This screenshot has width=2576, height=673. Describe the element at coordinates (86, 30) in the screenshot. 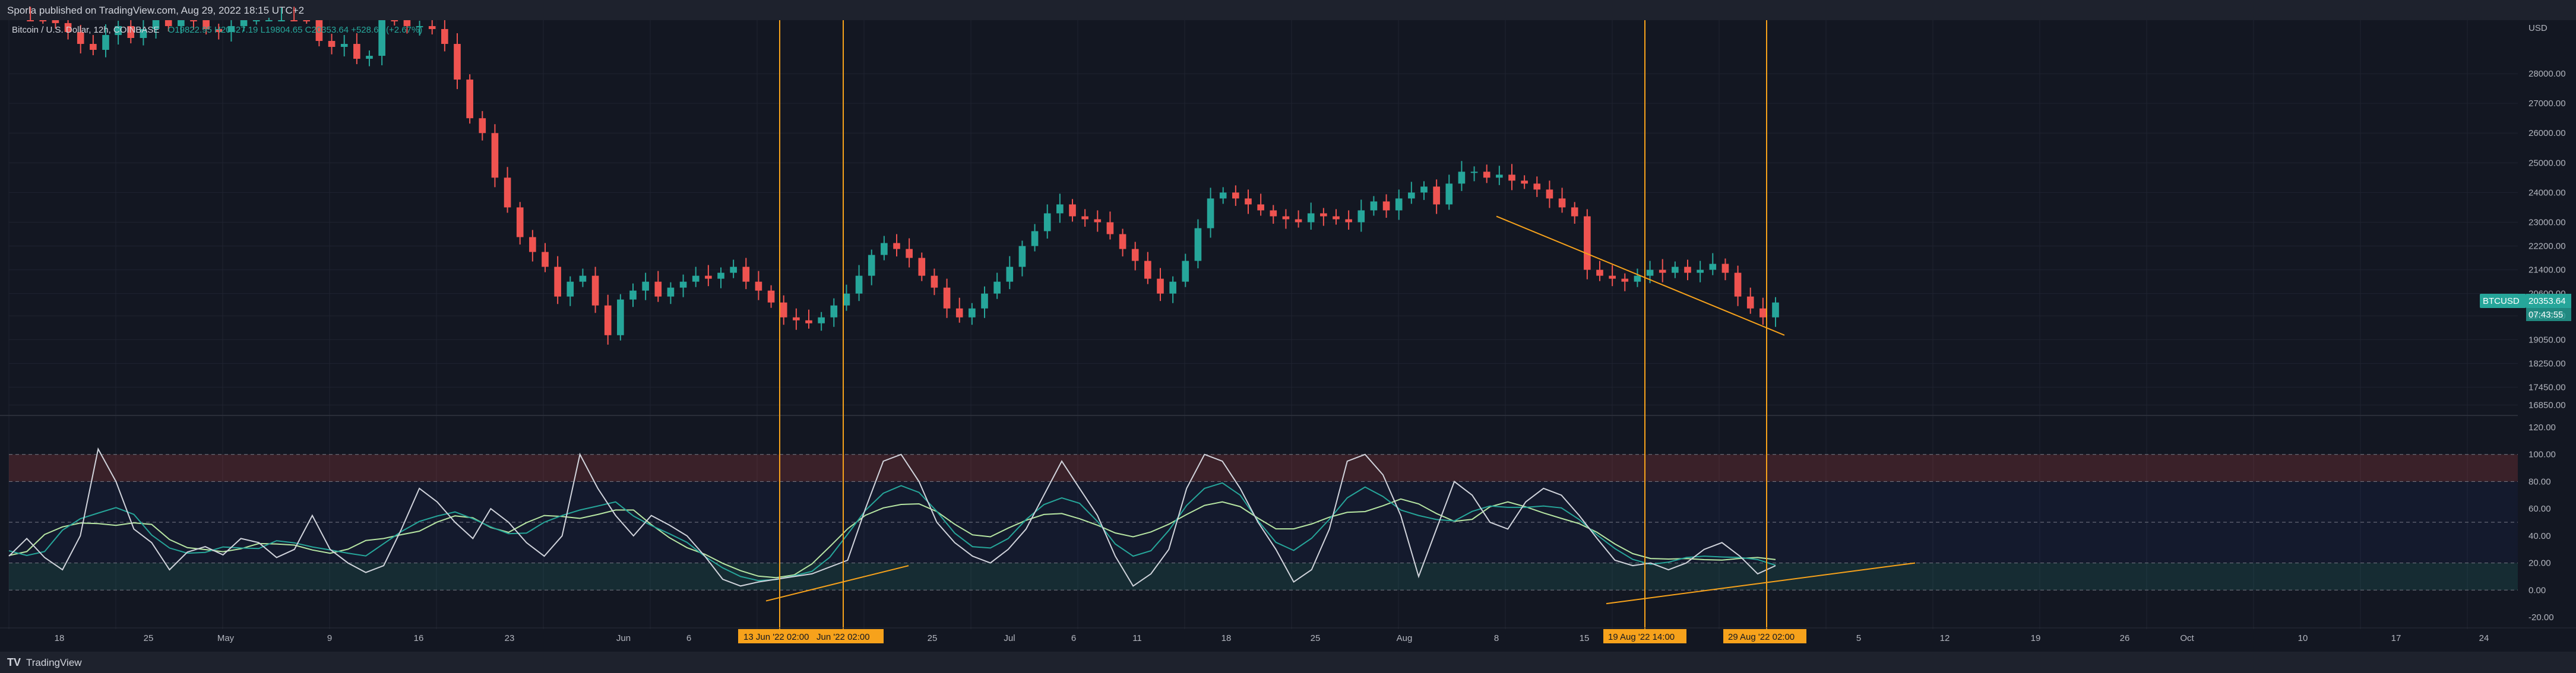

I see `symbol-title: Bitcoin / U.S. Dollar, 12h, COINBASE` at that location.